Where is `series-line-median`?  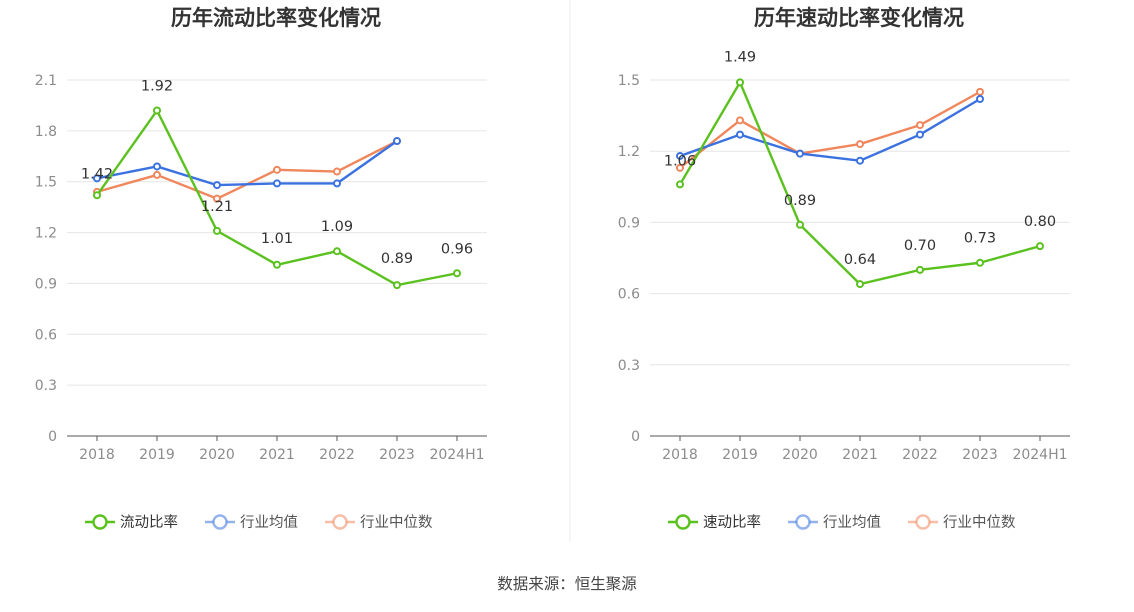 series-line-median is located at coordinates (830, 129).